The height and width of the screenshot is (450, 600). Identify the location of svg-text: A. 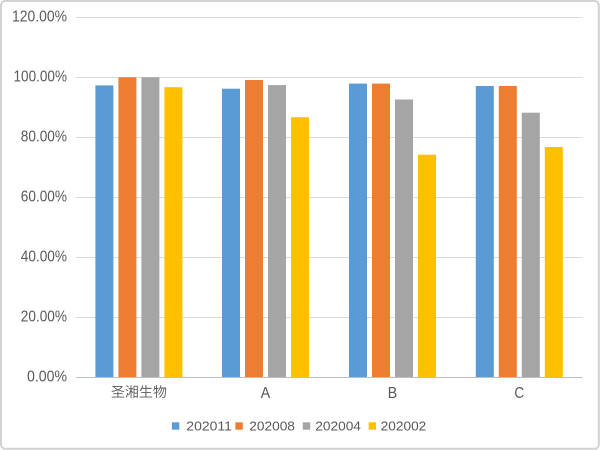
(266, 393).